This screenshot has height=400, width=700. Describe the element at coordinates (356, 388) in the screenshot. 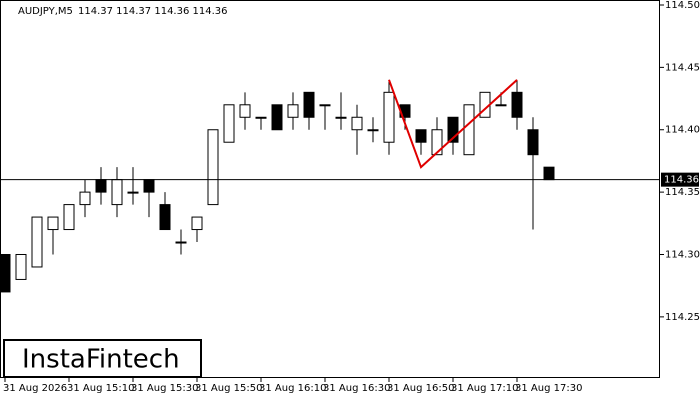

I see `x-tick-label: 31 Aug 16:30` at that location.